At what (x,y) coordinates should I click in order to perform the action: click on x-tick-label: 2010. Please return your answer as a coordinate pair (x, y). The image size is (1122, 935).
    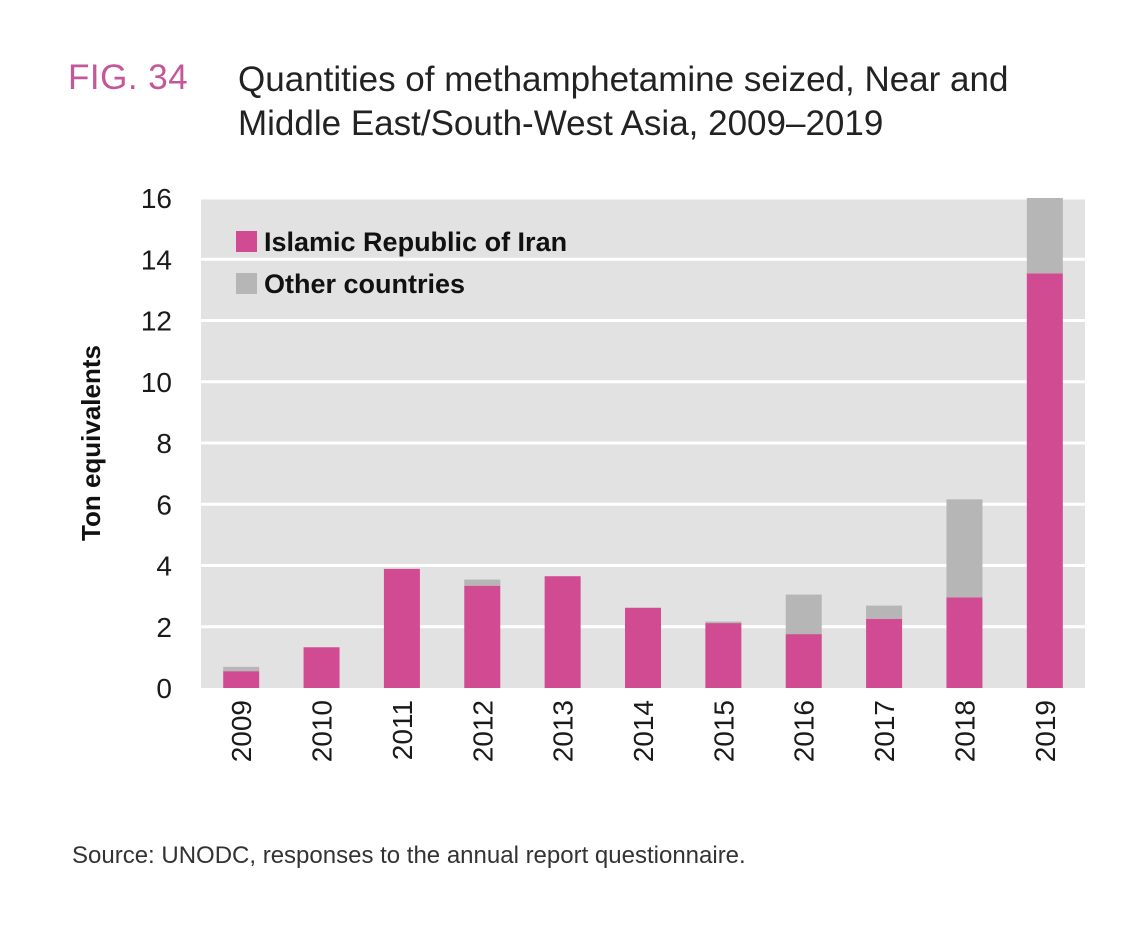
    Looking at the image, I should click on (322, 731).